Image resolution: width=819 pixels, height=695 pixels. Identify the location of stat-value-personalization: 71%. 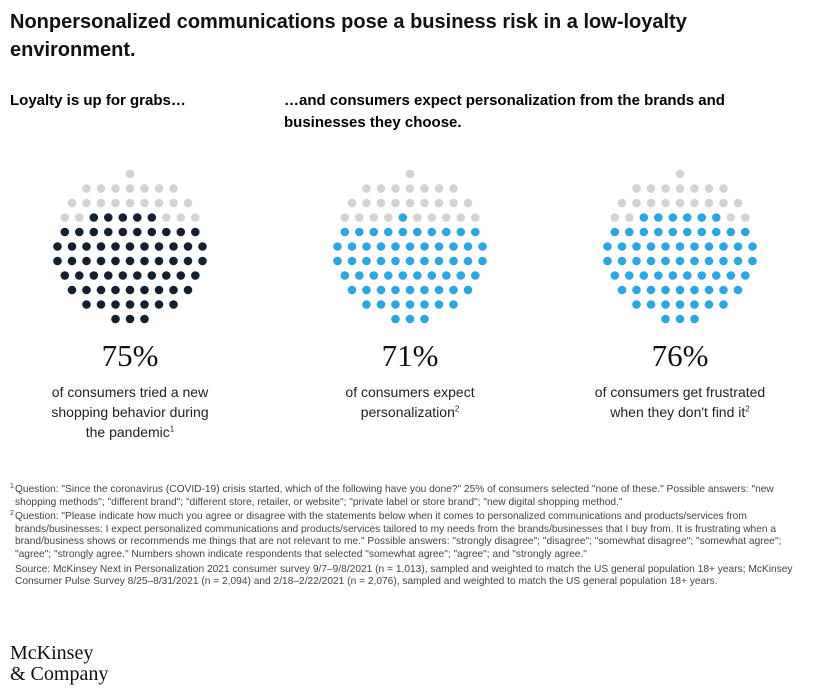
(410, 355).